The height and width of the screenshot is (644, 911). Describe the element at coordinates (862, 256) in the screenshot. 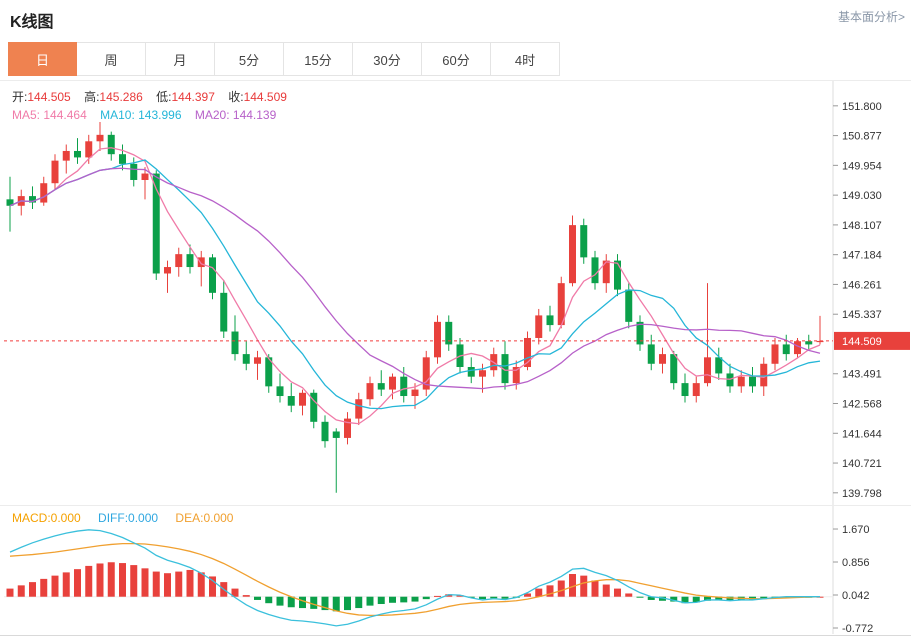

I see `svg-text: 147.184` at that location.